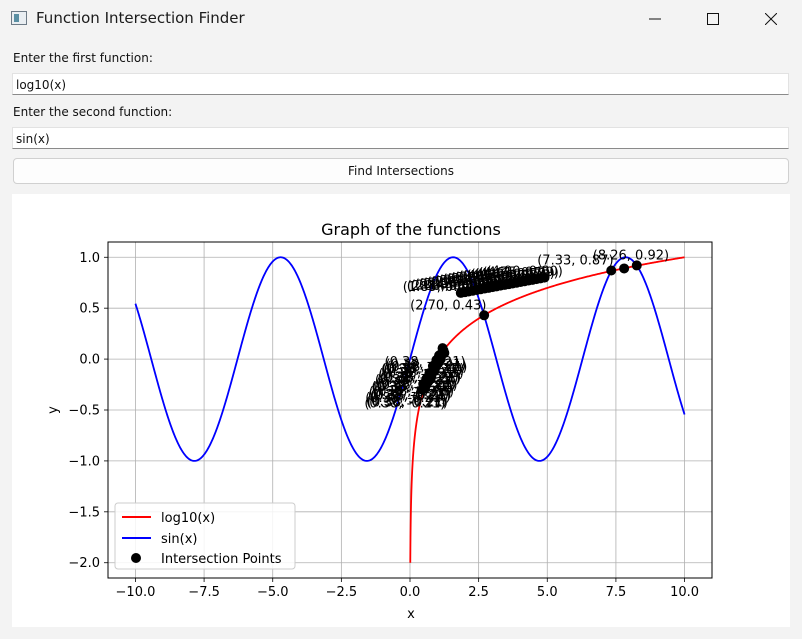 Image resolution: width=802 pixels, height=639 pixels. I want to click on first-function-label: Enter the first function:, so click(83, 58).